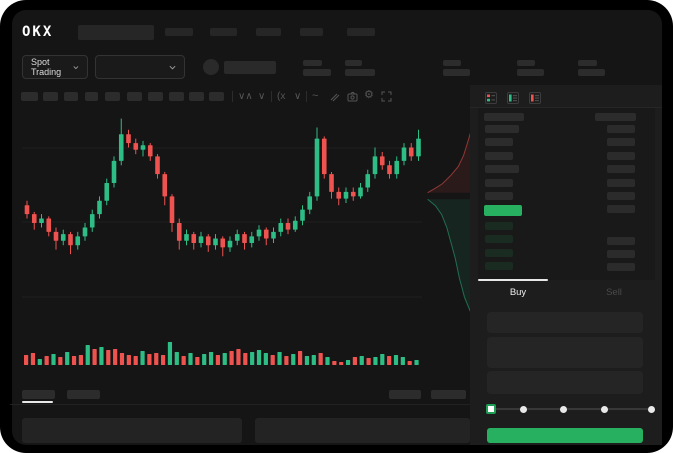  Describe the element at coordinates (240, 404) in the screenshot. I see `bottom-divider` at that location.